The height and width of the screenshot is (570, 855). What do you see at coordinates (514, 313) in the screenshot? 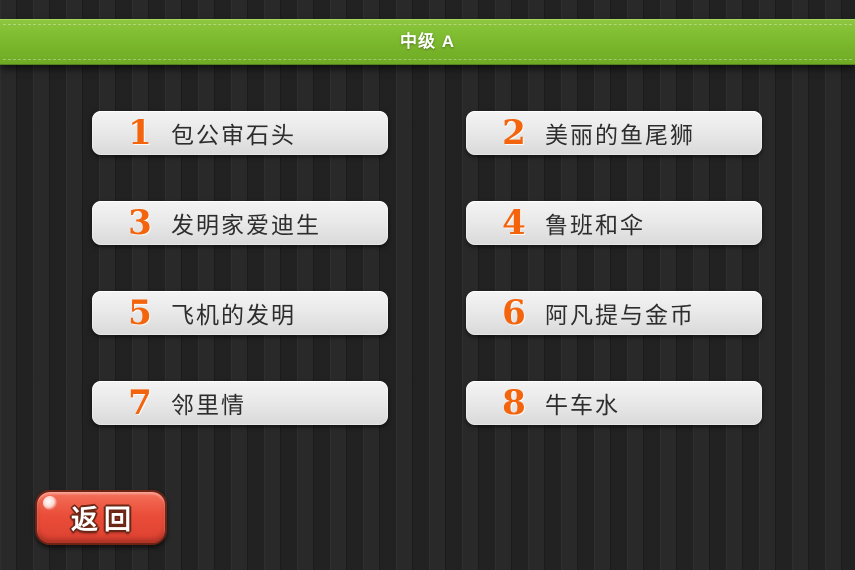
I see `lesson-number: 6` at bounding box center [514, 313].